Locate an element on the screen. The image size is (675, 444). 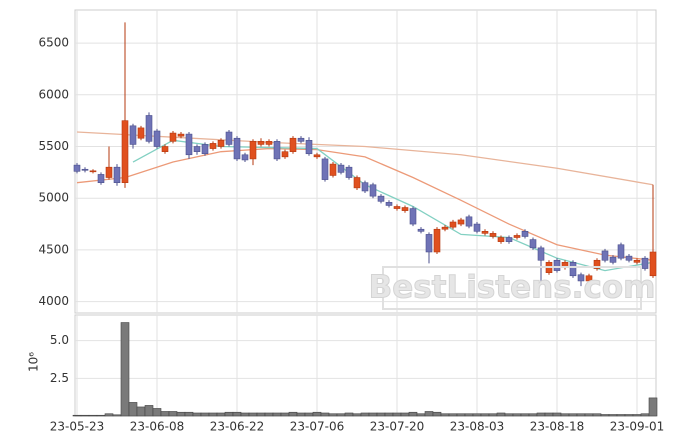
y-tick-label: 4000 is located at coordinates (53, 301).